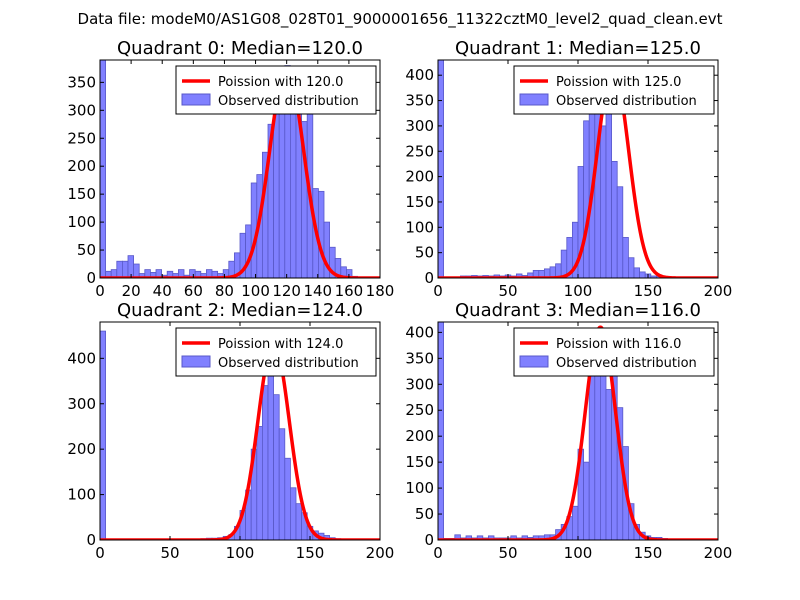 The height and width of the screenshot is (600, 800). I want to click on y-tick-label: 350, so click(419, 101).